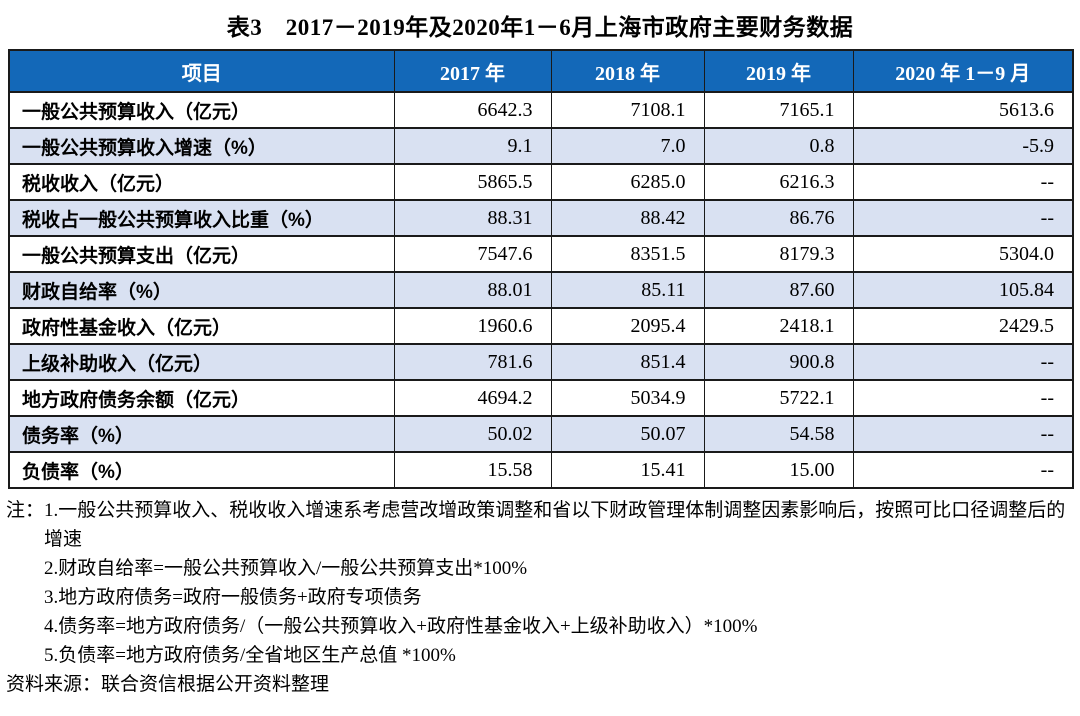 This screenshot has width=1080, height=716. I want to click on cell-value: 85.11, so click(627, 290).